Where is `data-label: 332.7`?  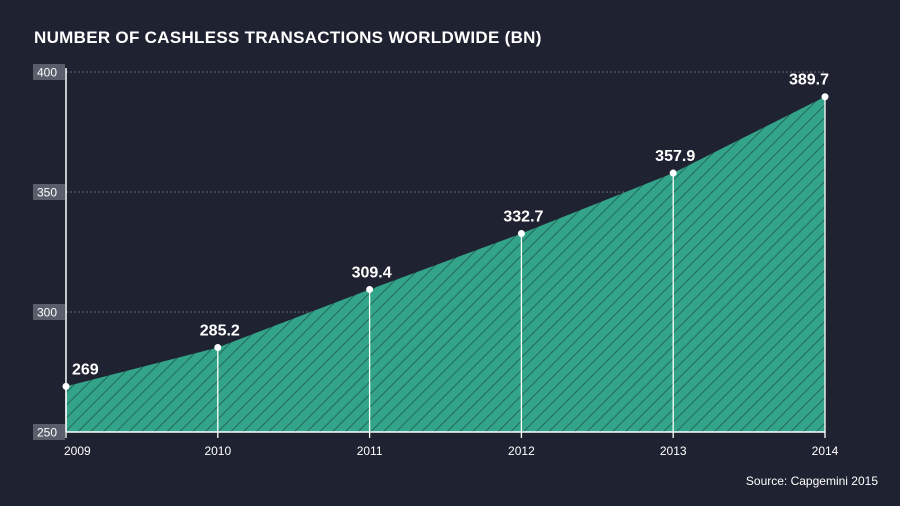
data-label: 332.7 is located at coordinates (523, 217).